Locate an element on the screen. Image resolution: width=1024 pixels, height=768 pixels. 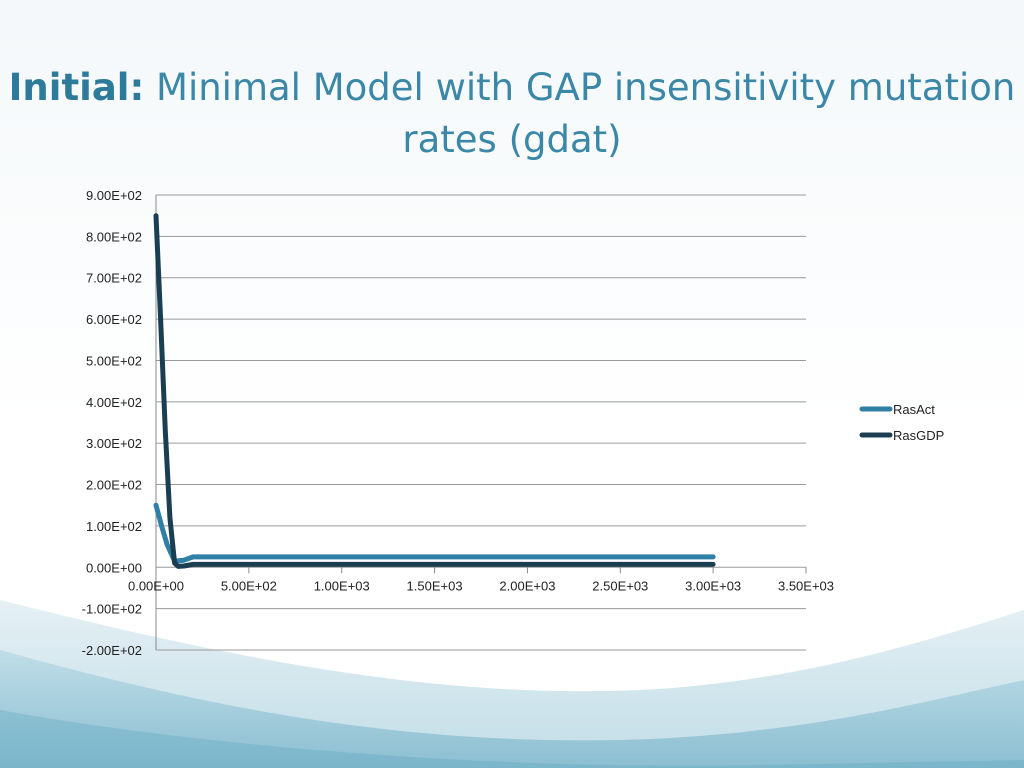
y-tick-label: 1.00E+02 is located at coordinates (114, 526).